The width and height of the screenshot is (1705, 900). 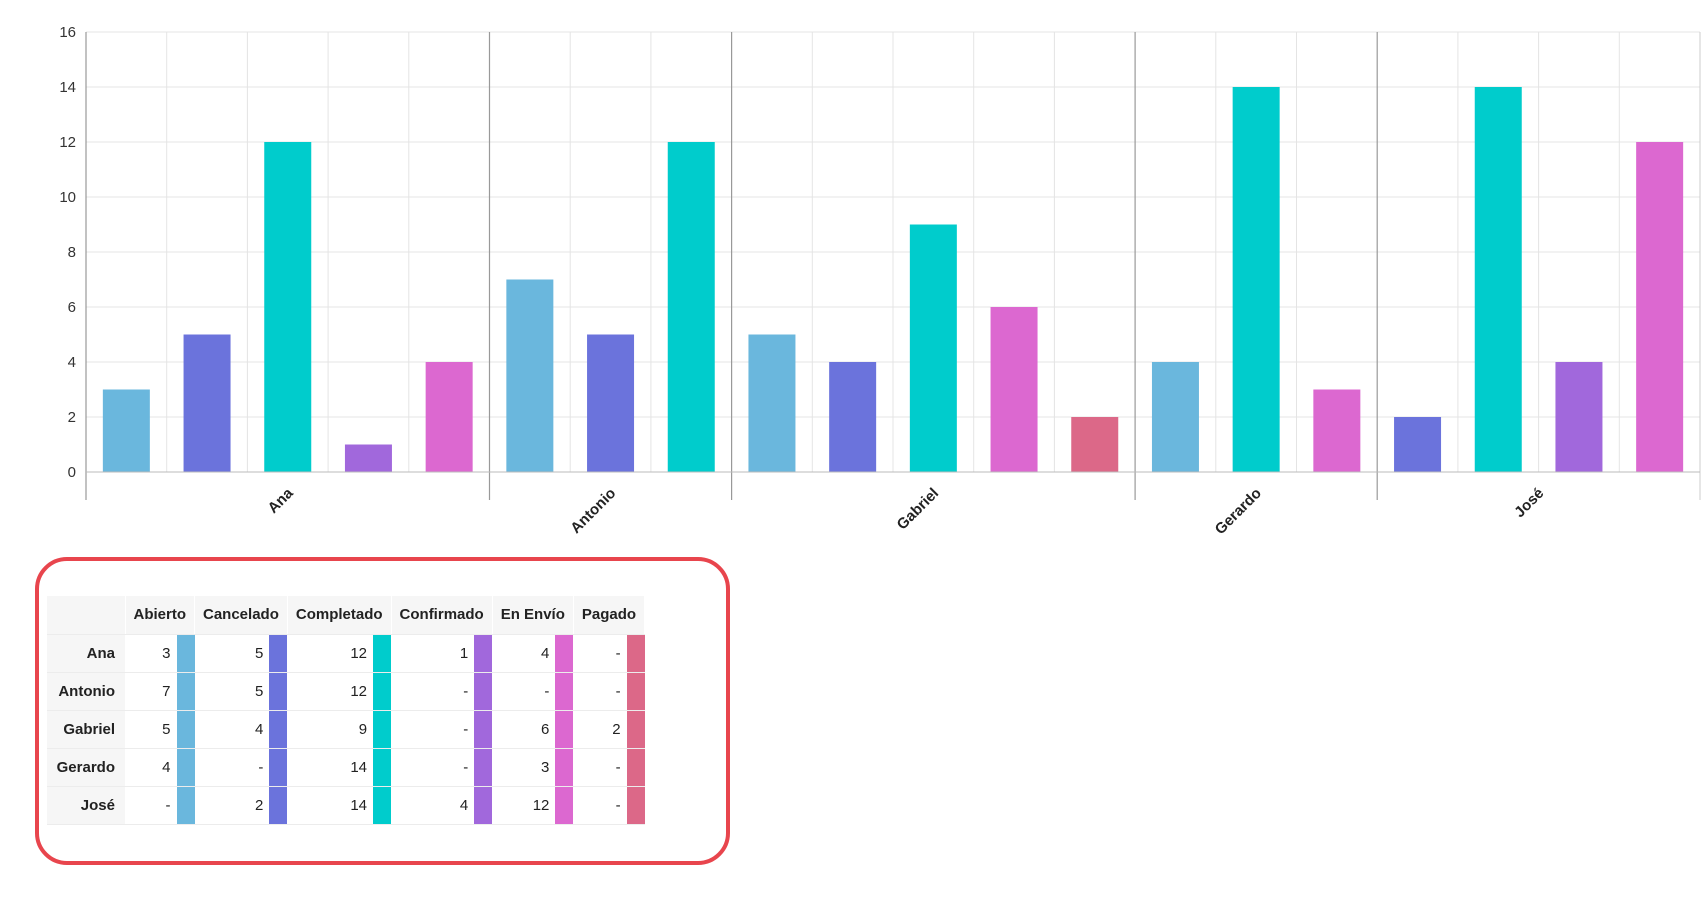 What do you see at coordinates (86, 805) in the screenshot?
I see `row-header: José` at bounding box center [86, 805].